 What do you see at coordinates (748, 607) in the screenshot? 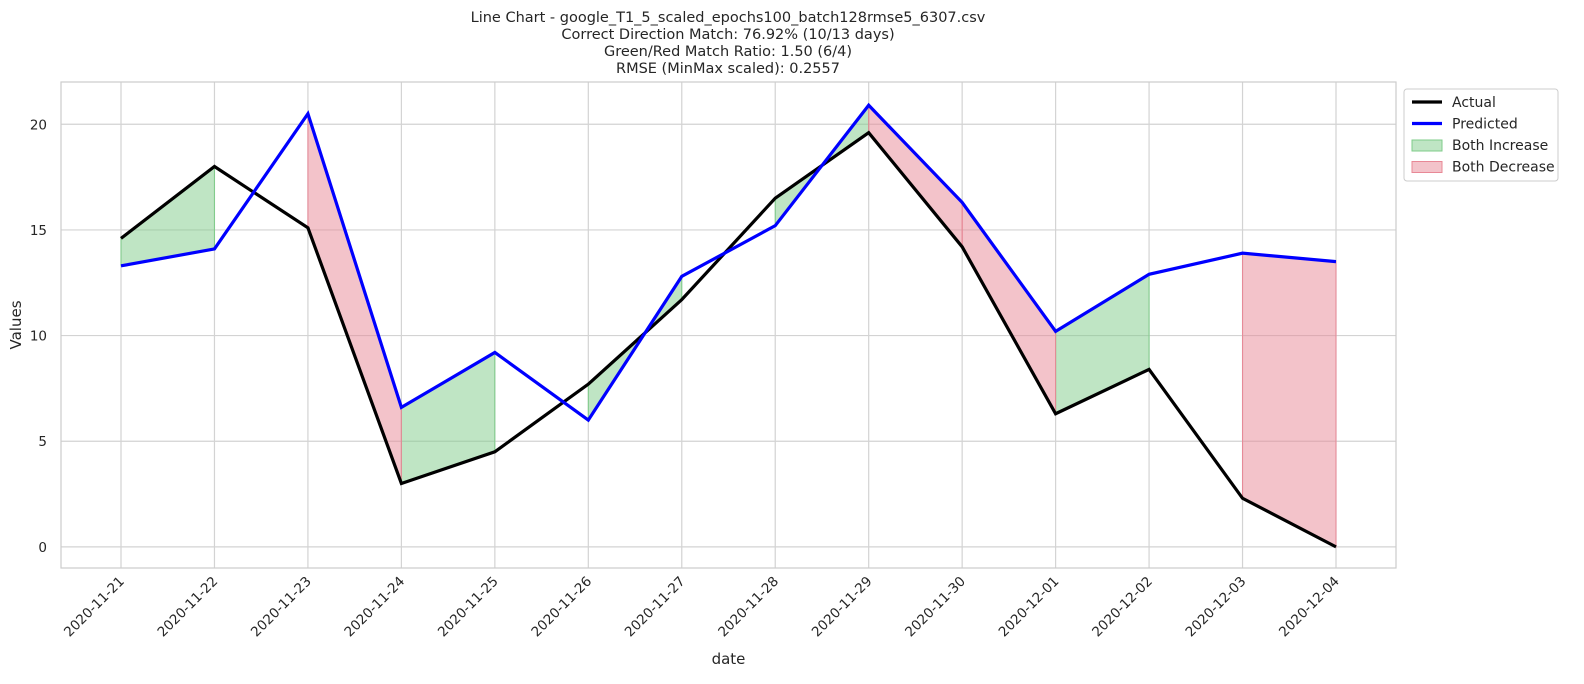
I see `x-tick-label: 2020-11-28` at bounding box center [748, 607].